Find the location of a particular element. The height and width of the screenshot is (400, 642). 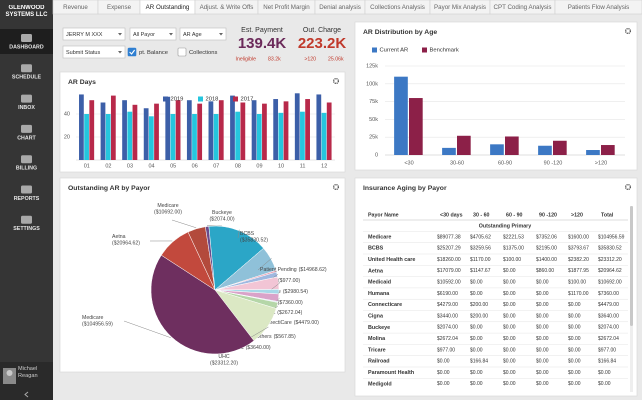

kpi-sub-label: >120 is located at coordinates (310, 59).